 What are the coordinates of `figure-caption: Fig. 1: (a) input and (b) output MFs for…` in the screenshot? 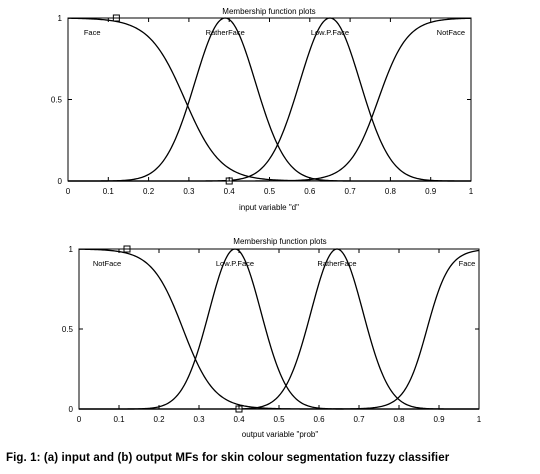 It's located at (228, 458).